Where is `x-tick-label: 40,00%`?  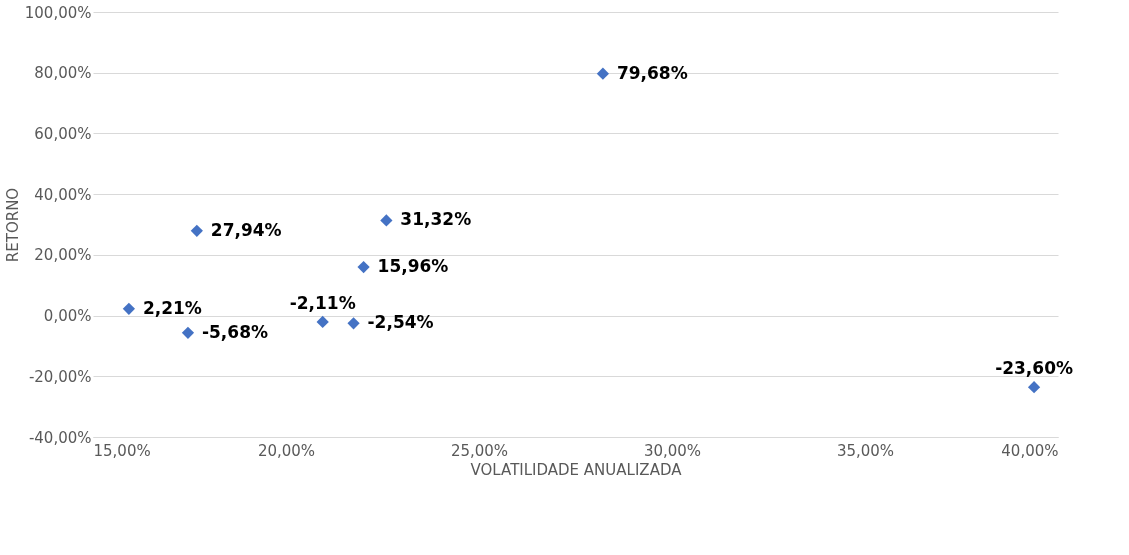 x-tick-label: 40,00% is located at coordinates (1030, 450).